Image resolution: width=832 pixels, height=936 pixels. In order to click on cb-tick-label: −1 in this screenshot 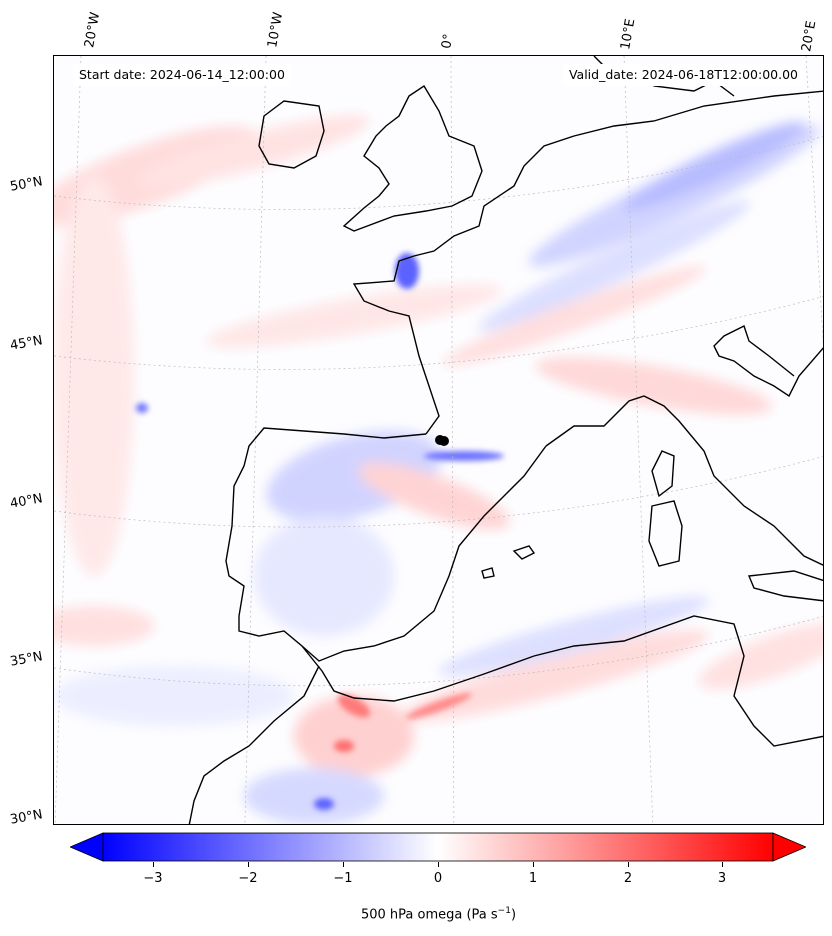, I will do `click(343, 878)`.